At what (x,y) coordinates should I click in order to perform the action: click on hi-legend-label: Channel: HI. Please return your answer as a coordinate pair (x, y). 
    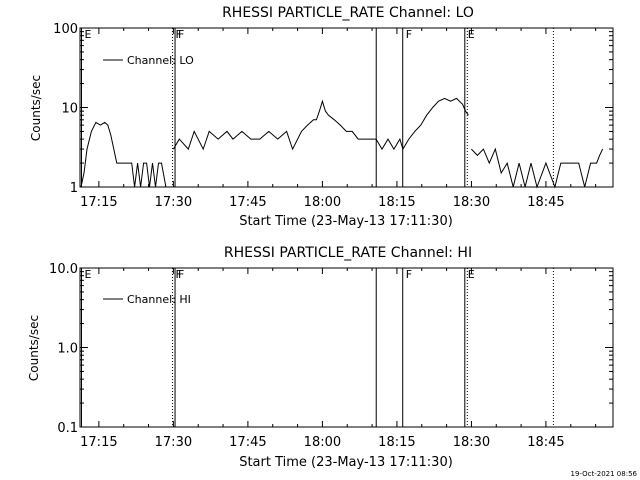
    Looking at the image, I should click on (159, 299).